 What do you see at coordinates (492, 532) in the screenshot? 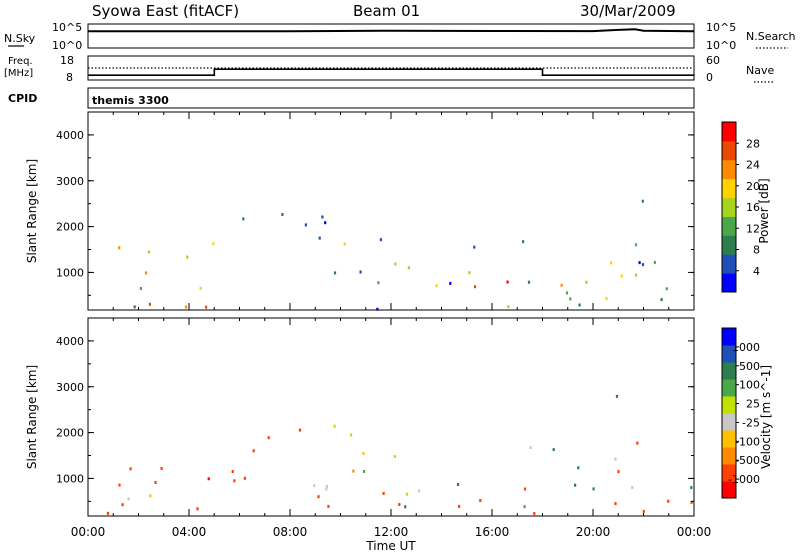
I see `x-tick-label: 16:00` at bounding box center [492, 532].